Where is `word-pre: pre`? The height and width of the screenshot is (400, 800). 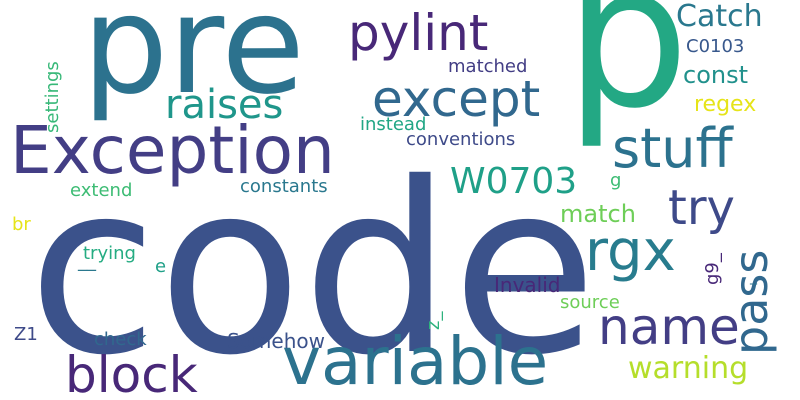 word-pre: pre is located at coordinates (193, 62).